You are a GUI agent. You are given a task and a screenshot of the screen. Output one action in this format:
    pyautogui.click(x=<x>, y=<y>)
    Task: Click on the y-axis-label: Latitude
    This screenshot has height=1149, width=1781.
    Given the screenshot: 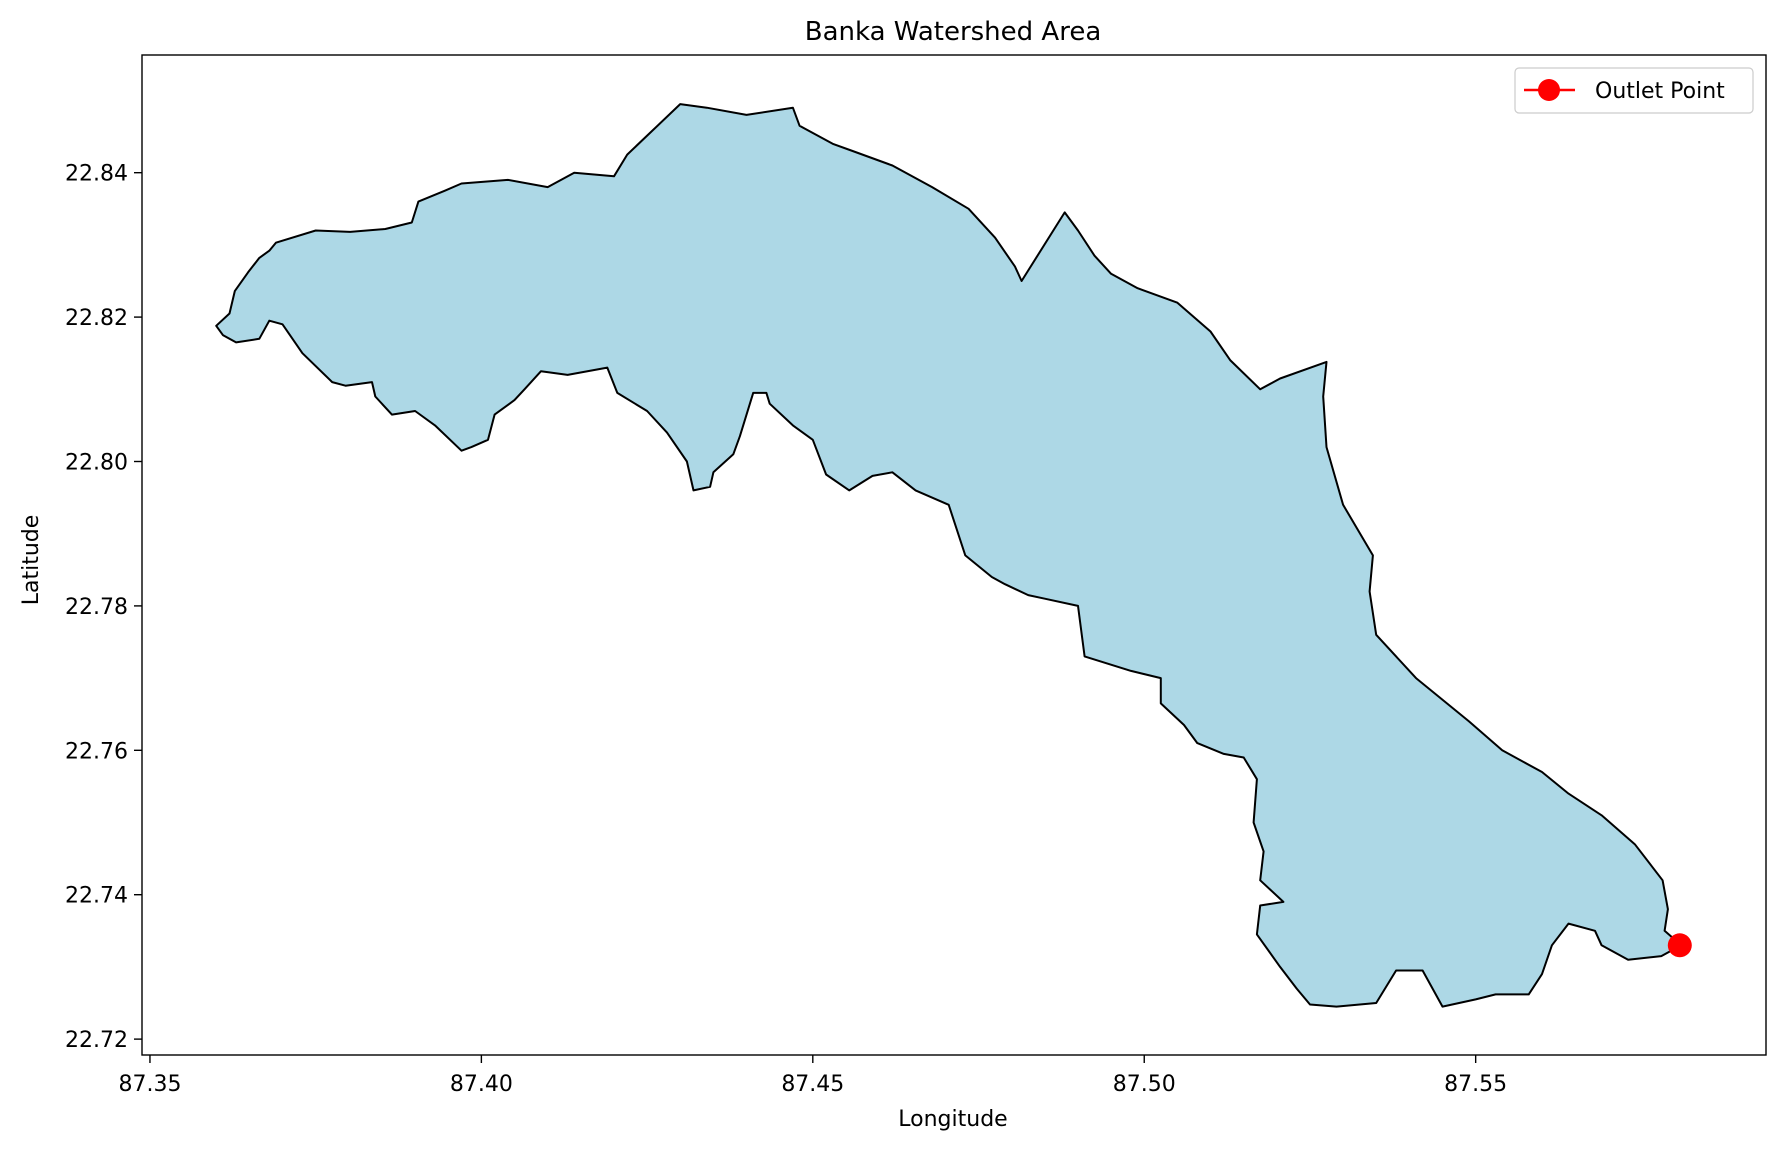 What is the action you would take?
    pyautogui.click(x=31, y=560)
    